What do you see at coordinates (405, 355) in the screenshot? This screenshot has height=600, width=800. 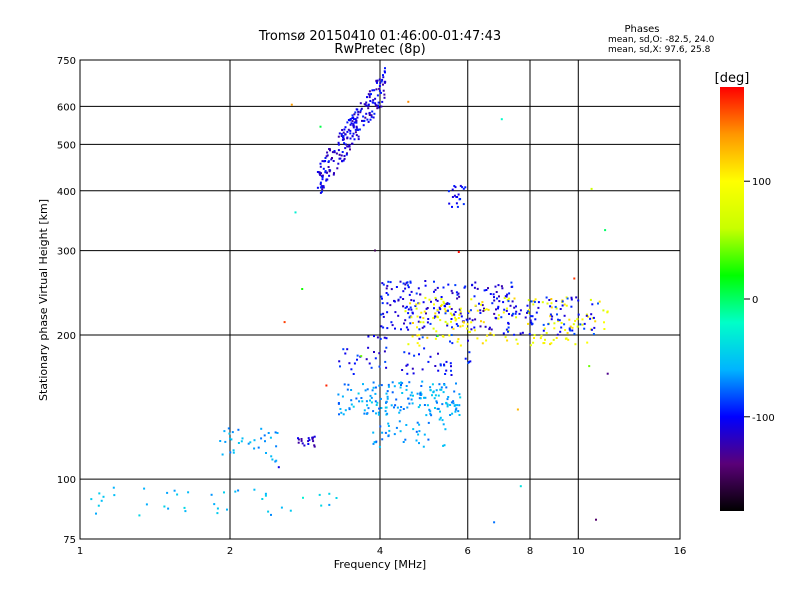 I see `cluster-f-mid` at bounding box center [405, 355].